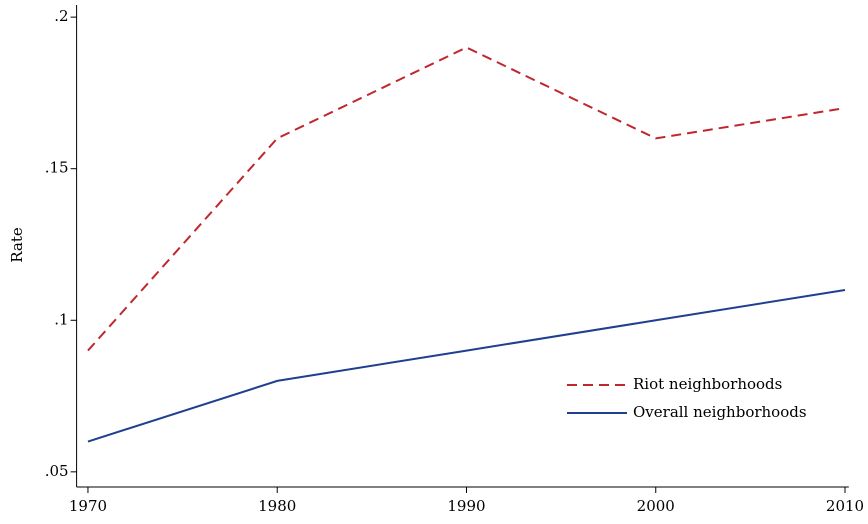  What do you see at coordinates (17, 245) in the screenshot?
I see `y-axis-label: Rate` at bounding box center [17, 245].